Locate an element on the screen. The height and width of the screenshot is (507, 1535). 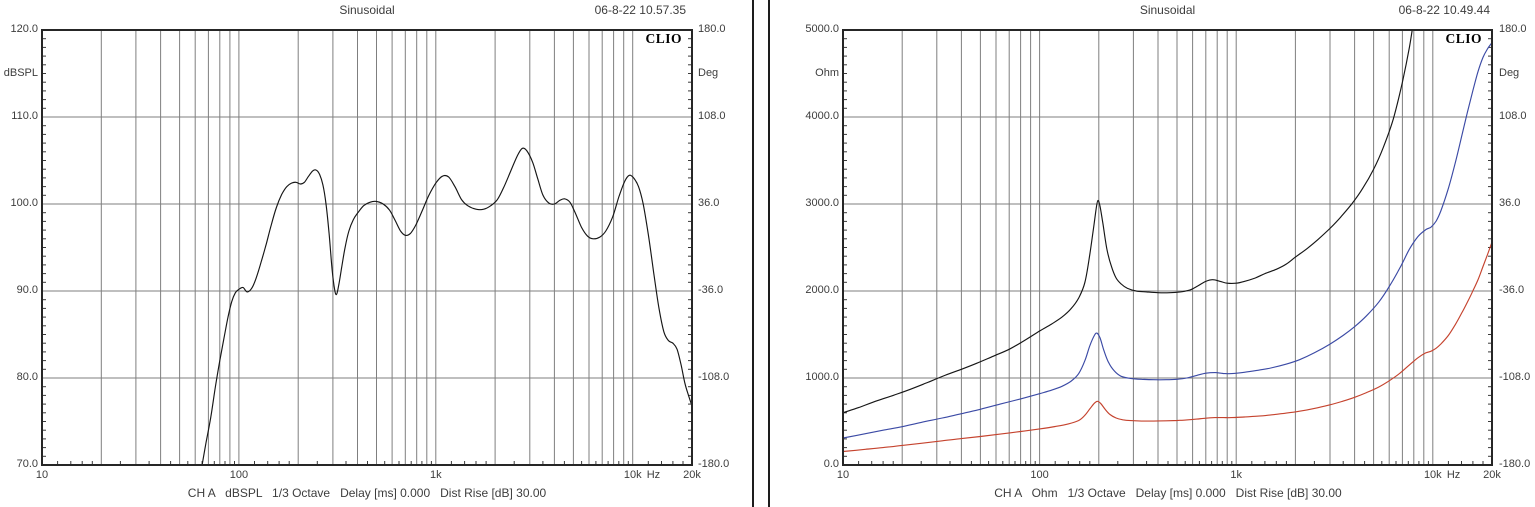
y-tick-label: 2000.0 is located at coordinates (822, 290).